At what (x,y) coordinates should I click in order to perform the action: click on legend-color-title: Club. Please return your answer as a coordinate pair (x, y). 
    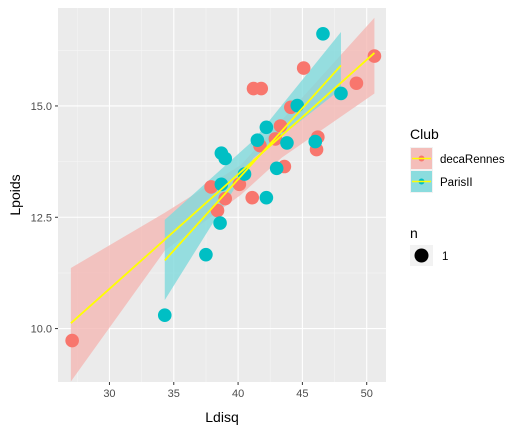
    Looking at the image, I should click on (424, 134).